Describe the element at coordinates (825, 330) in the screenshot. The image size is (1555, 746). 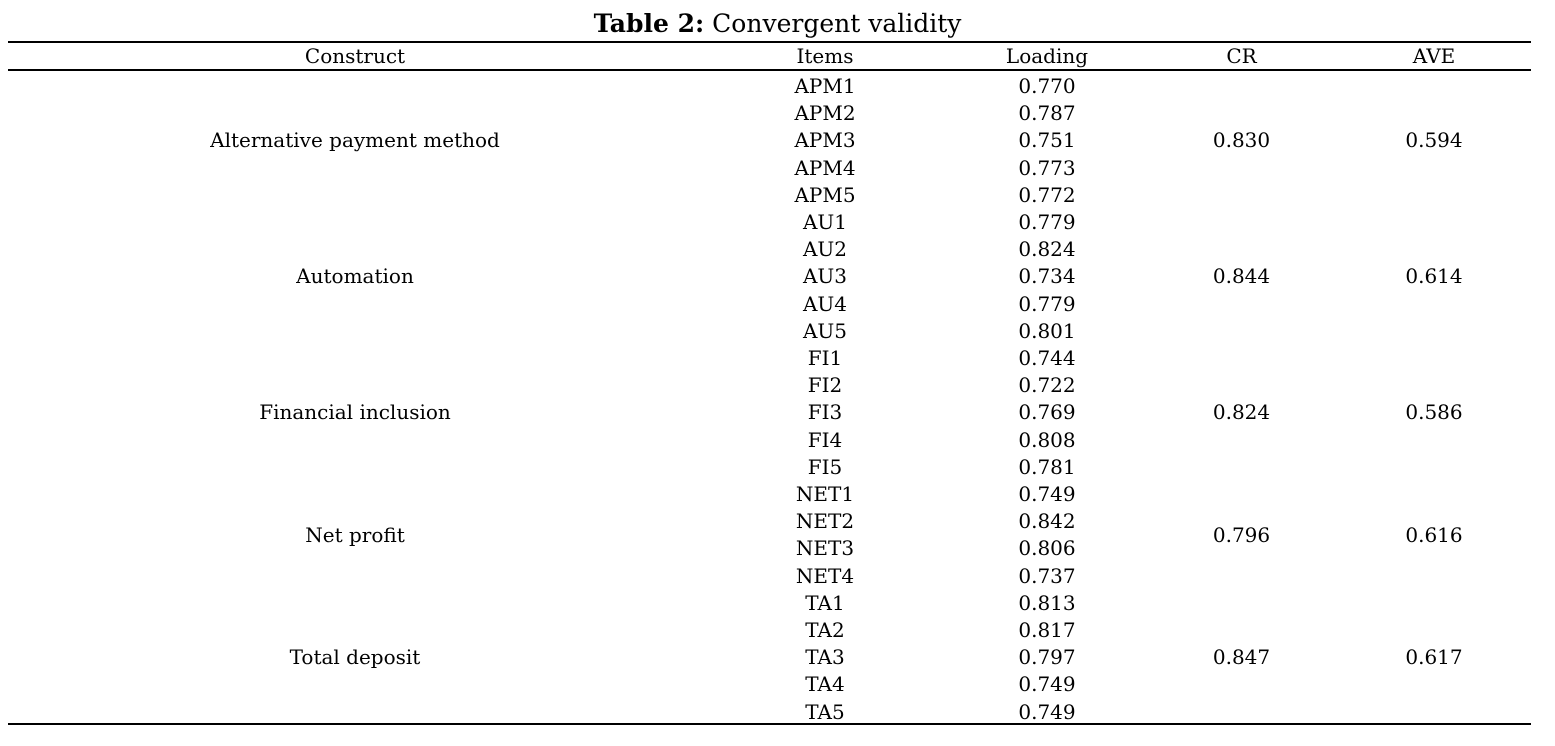
I see `item-cell: AU5` at that location.